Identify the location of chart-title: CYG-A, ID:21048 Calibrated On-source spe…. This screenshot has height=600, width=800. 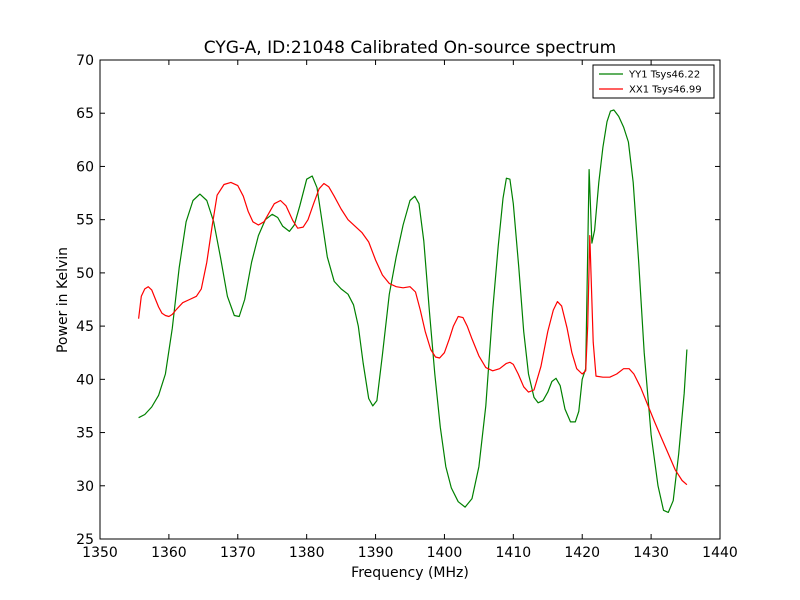
(410, 48).